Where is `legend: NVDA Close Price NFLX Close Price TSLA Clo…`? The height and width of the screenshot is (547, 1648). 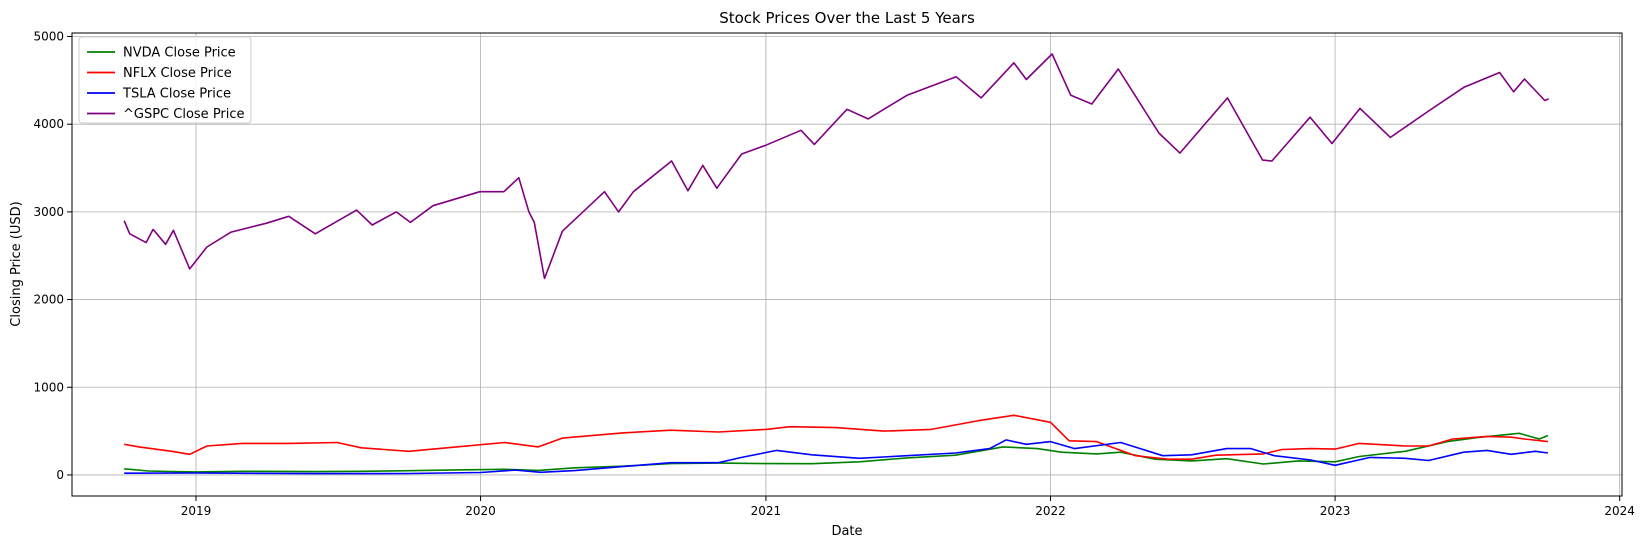 legend: NVDA Close Price NFLX Close Price TSLA Clo… is located at coordinates (165, 80).